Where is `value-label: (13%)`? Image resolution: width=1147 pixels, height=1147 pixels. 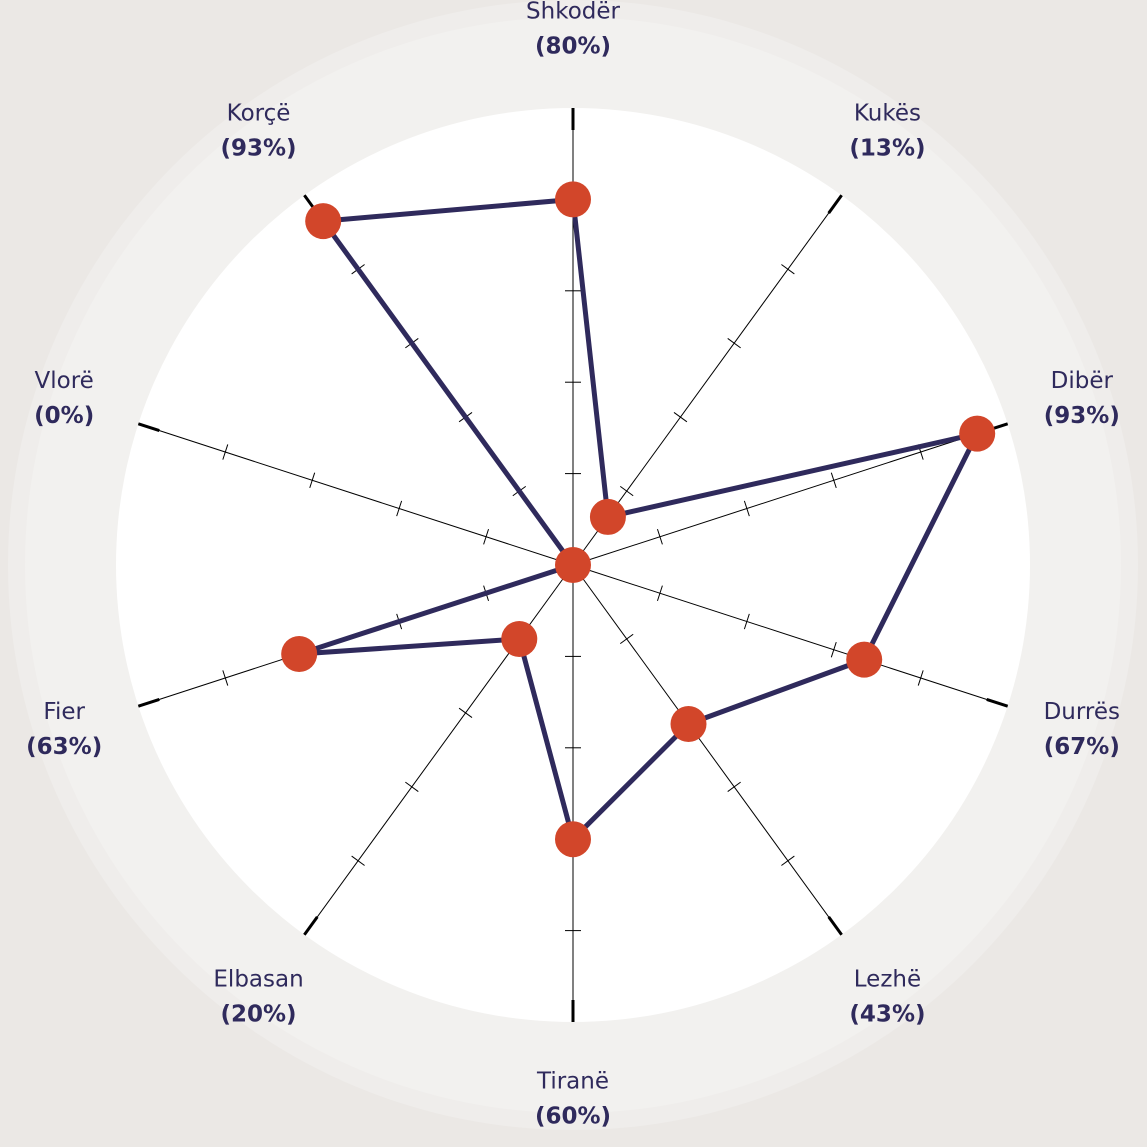 value-label: (13%) is located at coordinates (887, 149).